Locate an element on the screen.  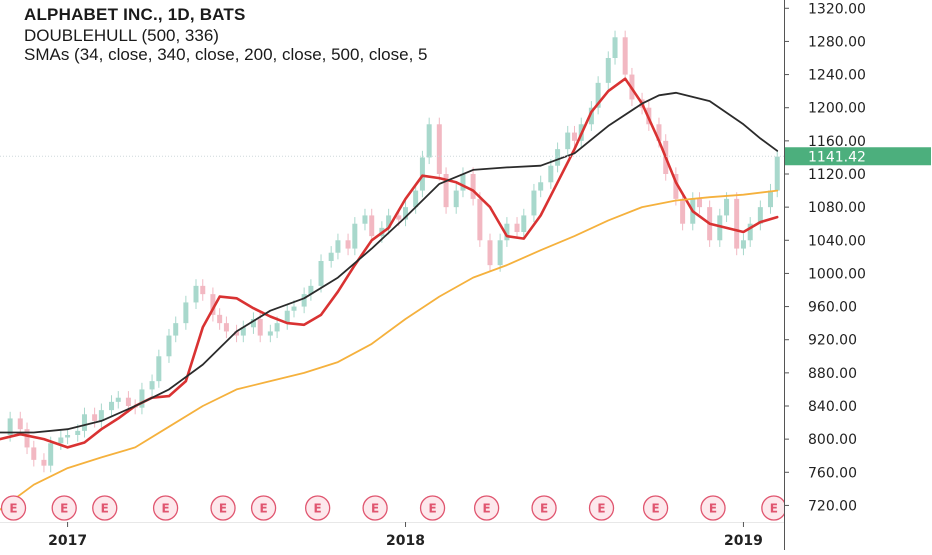
price-tick-label: 840.00 is located at coordinates (832, 407).